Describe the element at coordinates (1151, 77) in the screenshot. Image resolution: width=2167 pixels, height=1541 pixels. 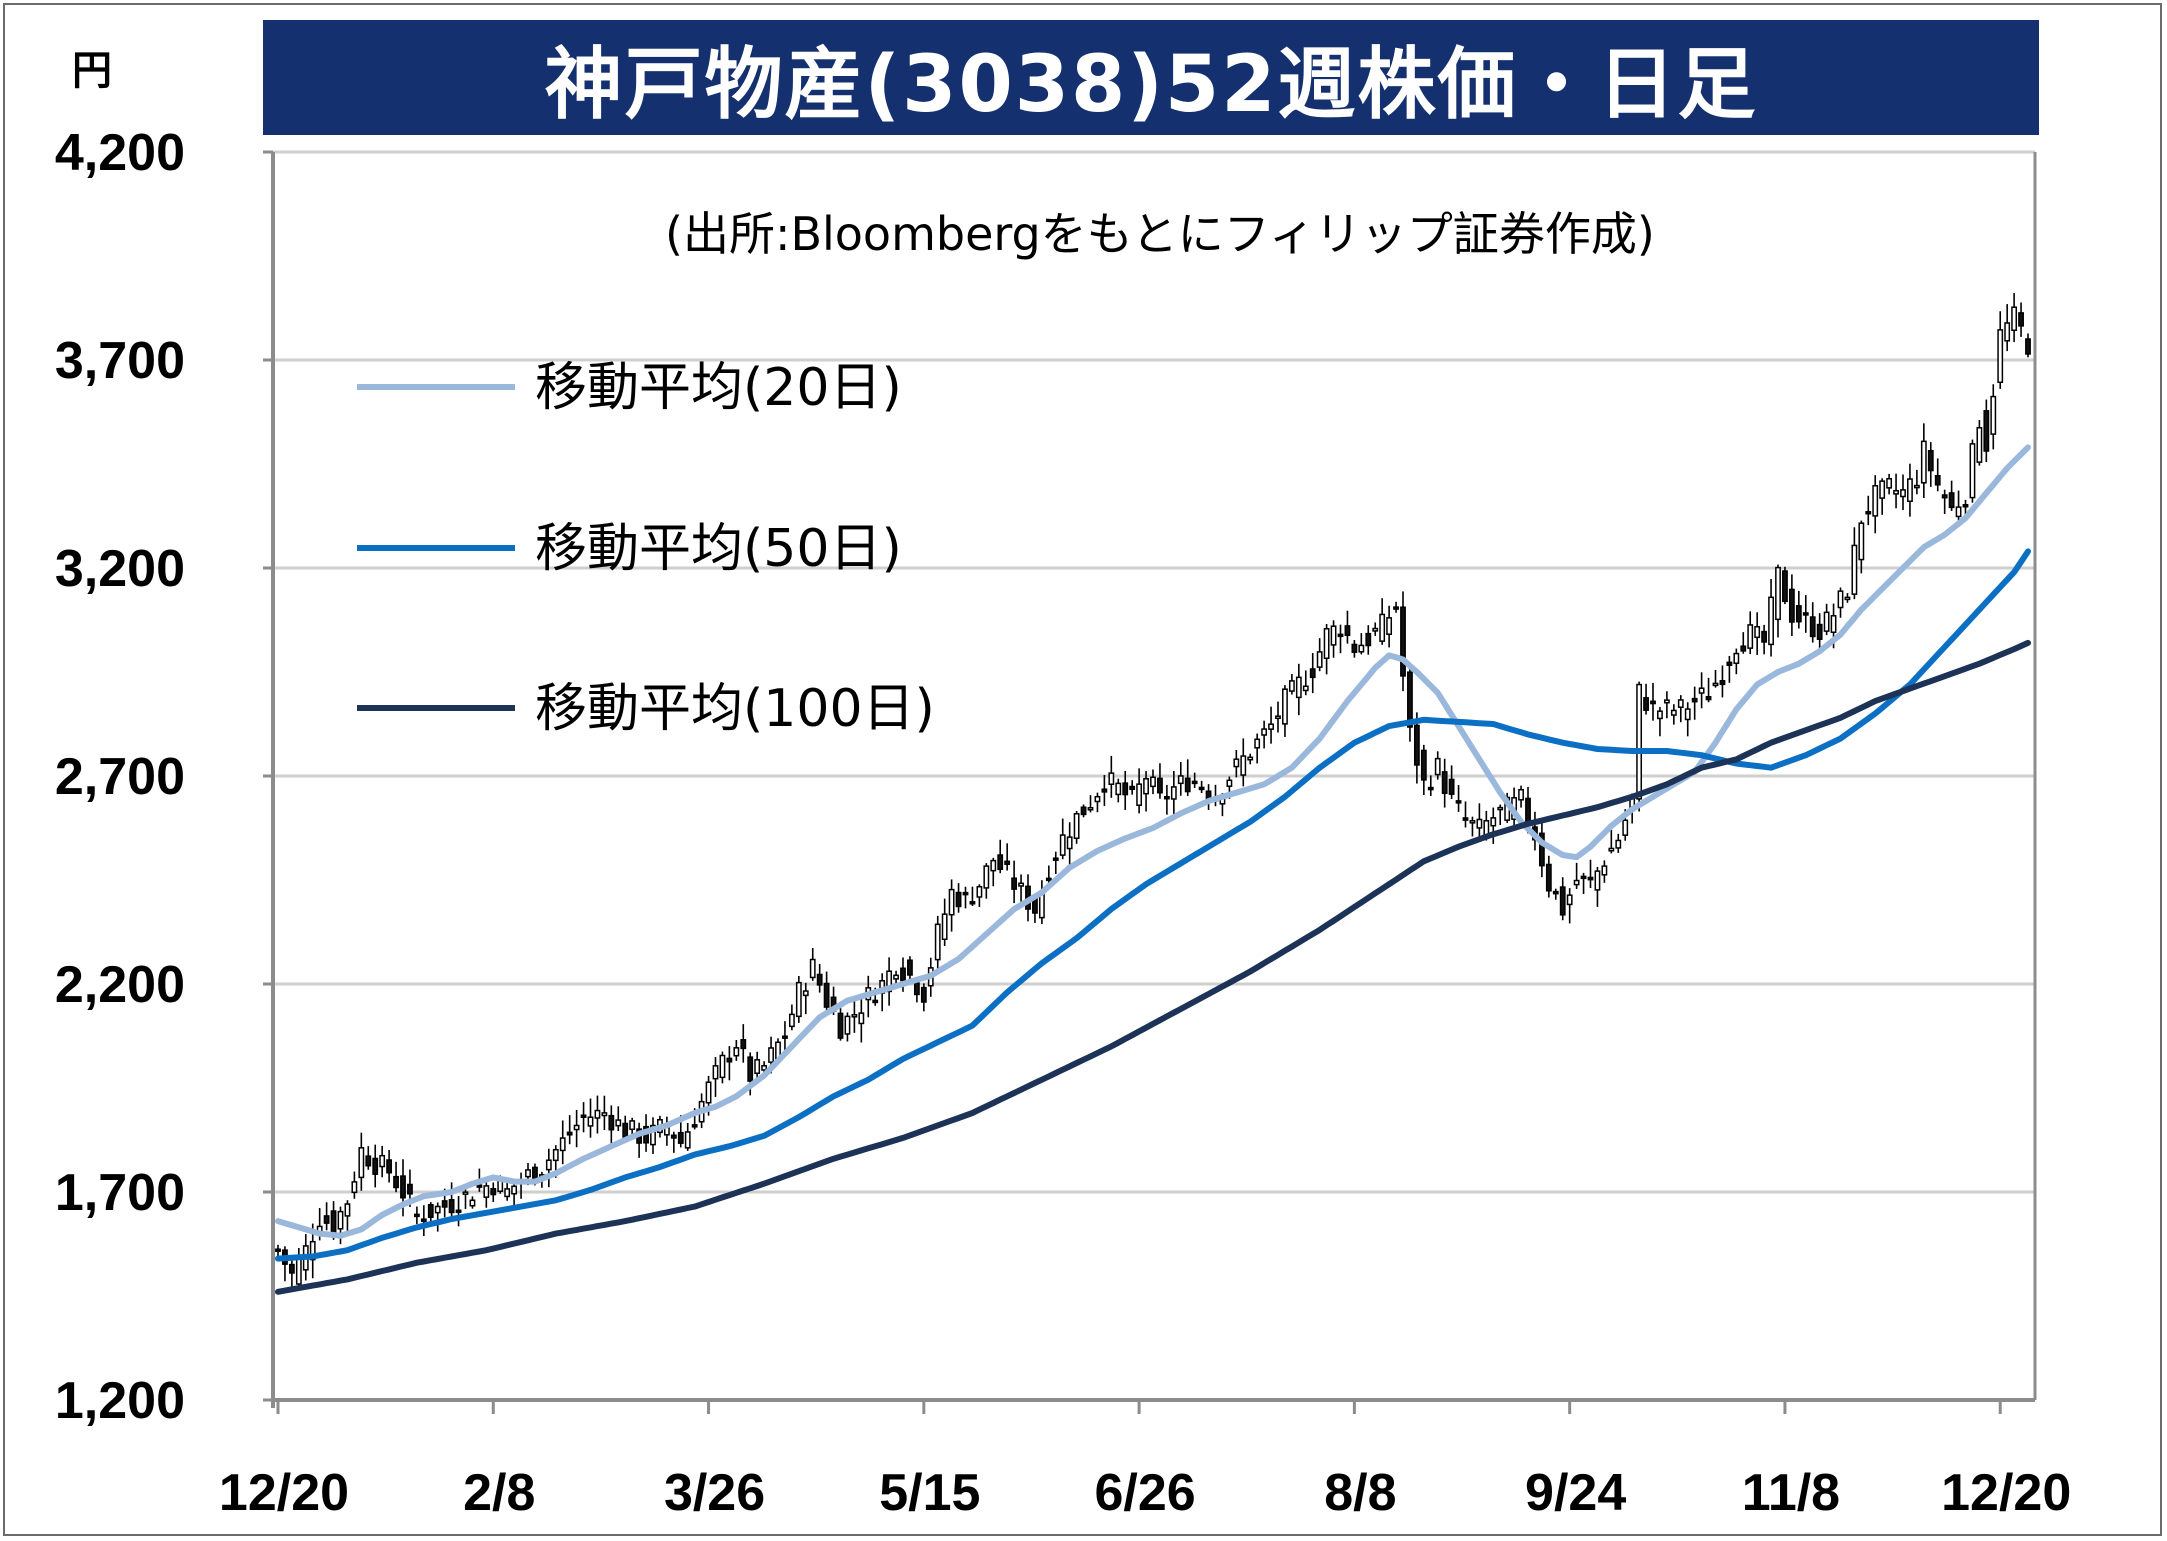
I see `title-bar: 神戸物産(3038)52週株価・日足` at that location.